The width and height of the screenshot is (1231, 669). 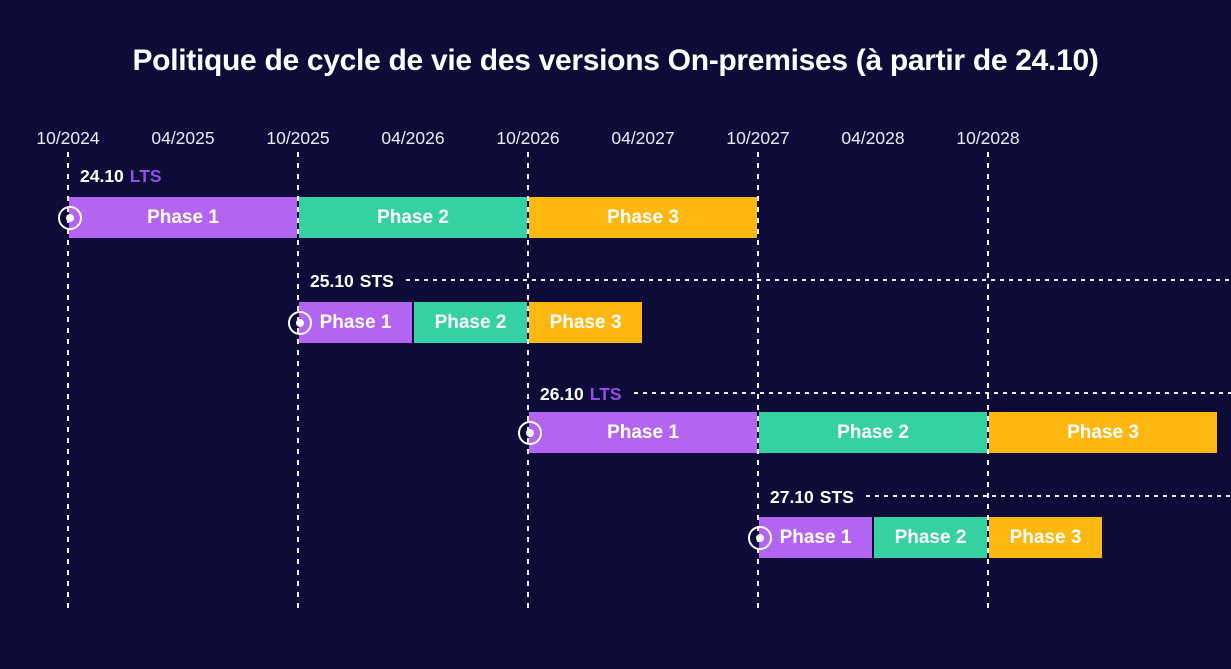 What do you see at coordinates (332, 281) in the screenshot?
I see `version-number: 25.10` at bounding box center [332, 281].